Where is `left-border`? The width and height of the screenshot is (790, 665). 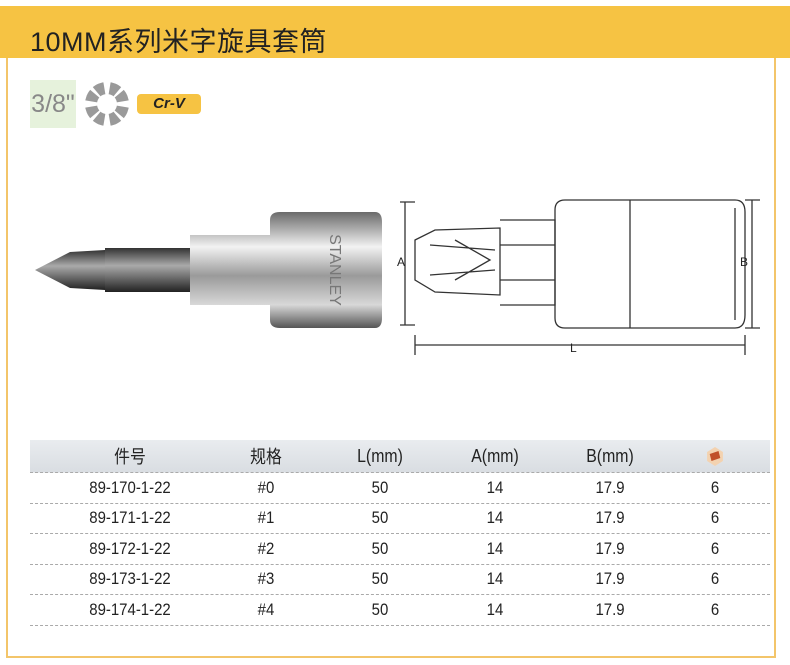
left-border is located at coordinates (7, 358).